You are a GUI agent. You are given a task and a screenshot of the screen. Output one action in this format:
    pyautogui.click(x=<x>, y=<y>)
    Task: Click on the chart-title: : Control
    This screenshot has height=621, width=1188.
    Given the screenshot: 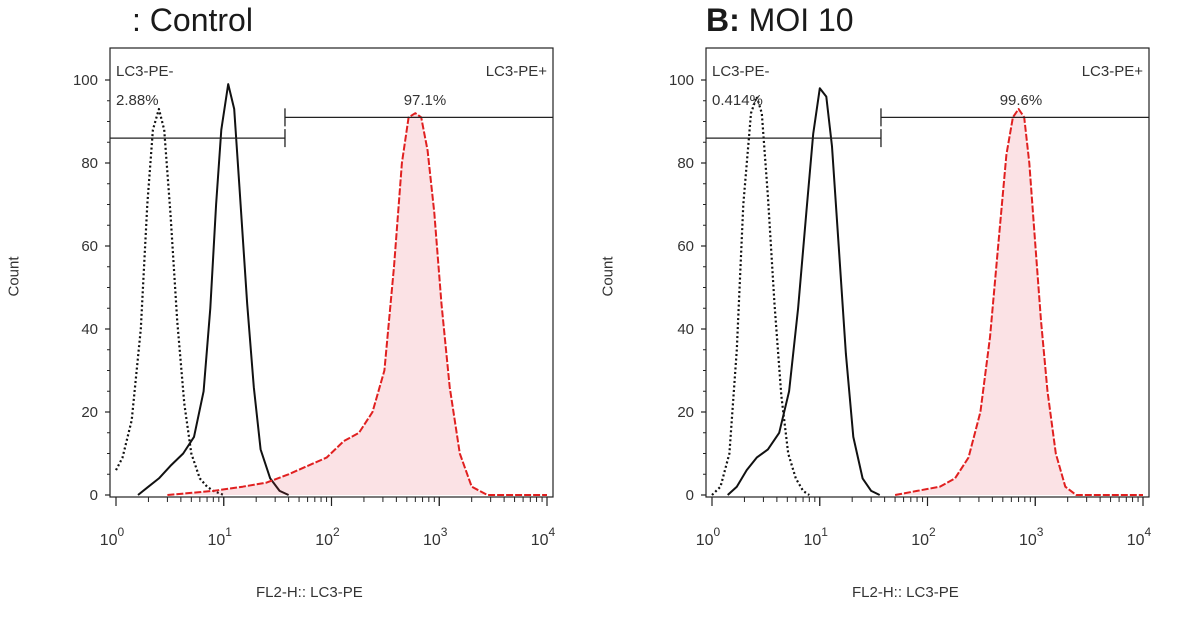 What is the action you would take?
    pyautogui.click(x=192, y=20)
    